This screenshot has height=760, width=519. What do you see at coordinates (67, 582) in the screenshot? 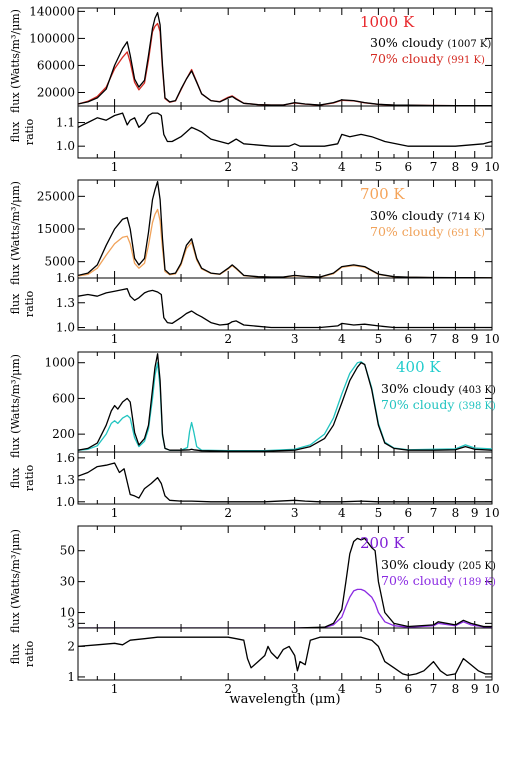
I see `y-tick-label: 30` at bounding box center [67, 582].